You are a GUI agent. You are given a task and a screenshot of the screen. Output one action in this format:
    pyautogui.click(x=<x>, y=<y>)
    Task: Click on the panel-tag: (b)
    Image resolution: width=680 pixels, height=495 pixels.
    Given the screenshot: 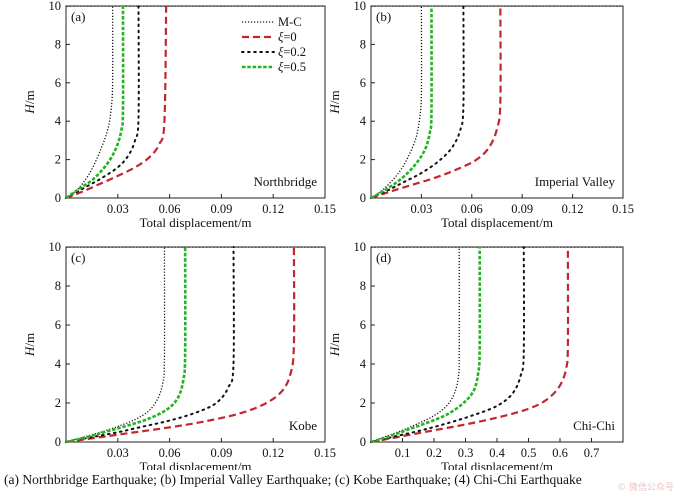 What is the action you would take?
    pyautogui.click(x=383, y=16)
    